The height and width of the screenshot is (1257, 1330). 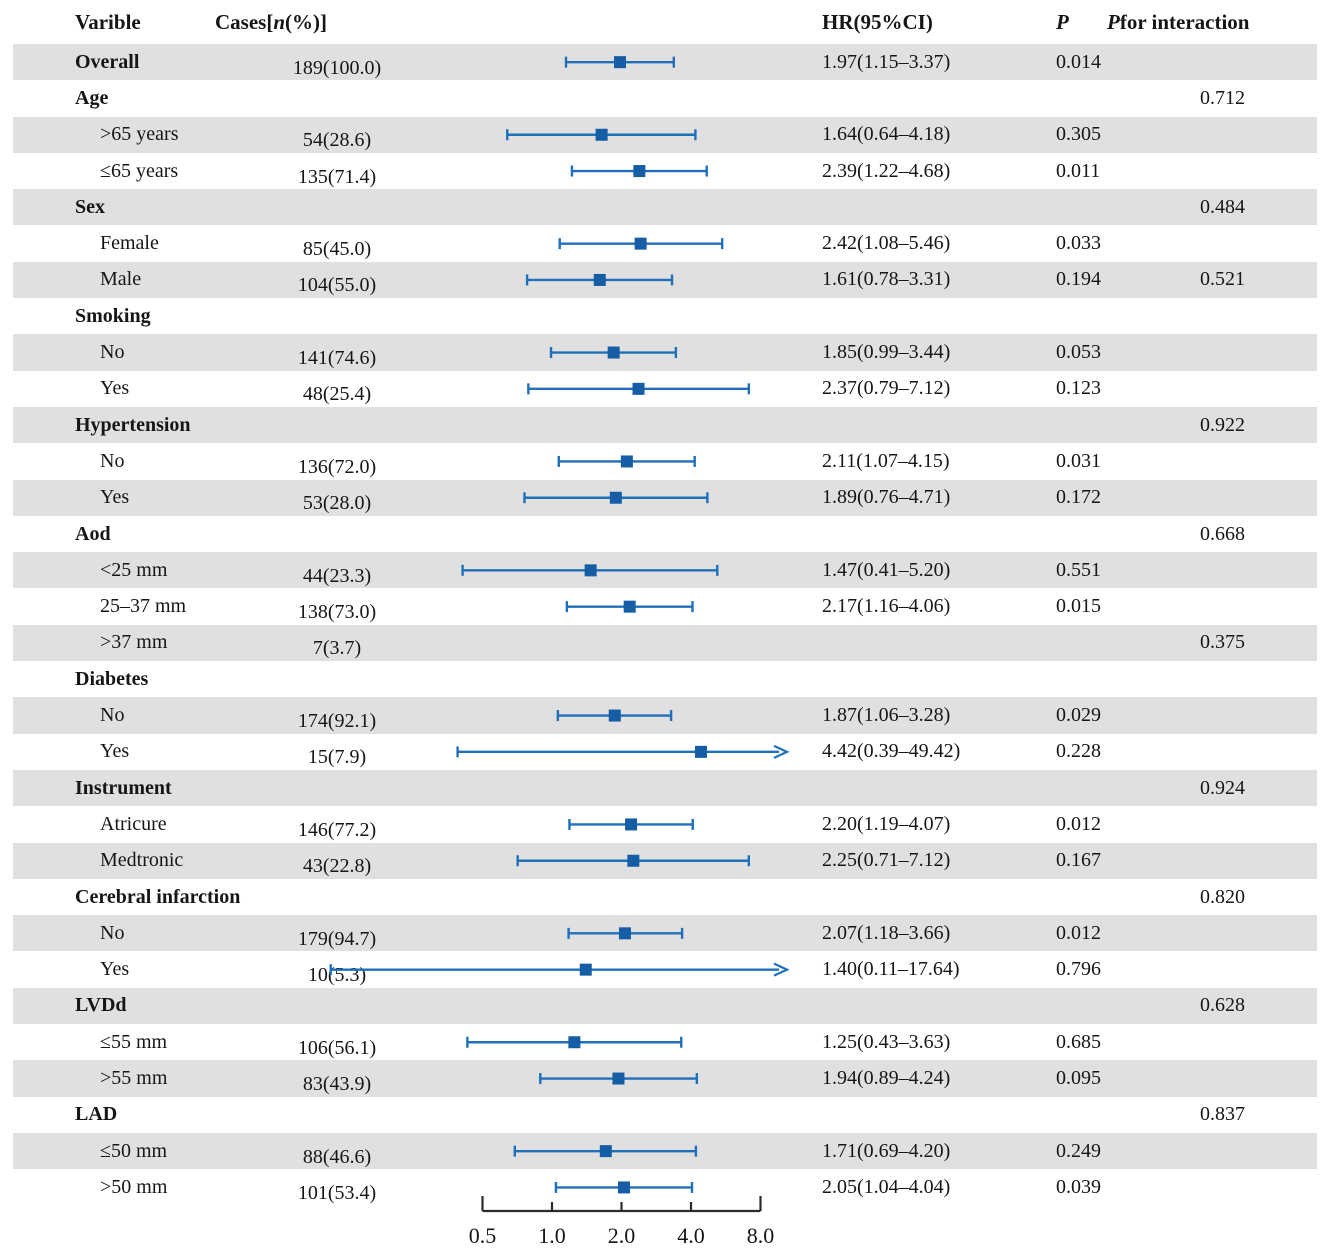 What do you see at coordinates (142, 860) in the screenshot?
I see `row-label: Medtronic` at bounding box center [142, 860].